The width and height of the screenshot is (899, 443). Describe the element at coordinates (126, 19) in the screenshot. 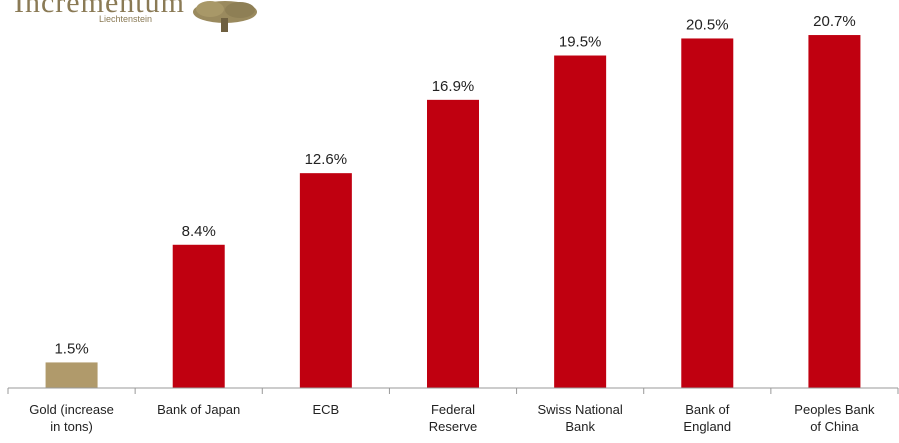

I see `logo-subtitle: Liechtenstein` at that location.